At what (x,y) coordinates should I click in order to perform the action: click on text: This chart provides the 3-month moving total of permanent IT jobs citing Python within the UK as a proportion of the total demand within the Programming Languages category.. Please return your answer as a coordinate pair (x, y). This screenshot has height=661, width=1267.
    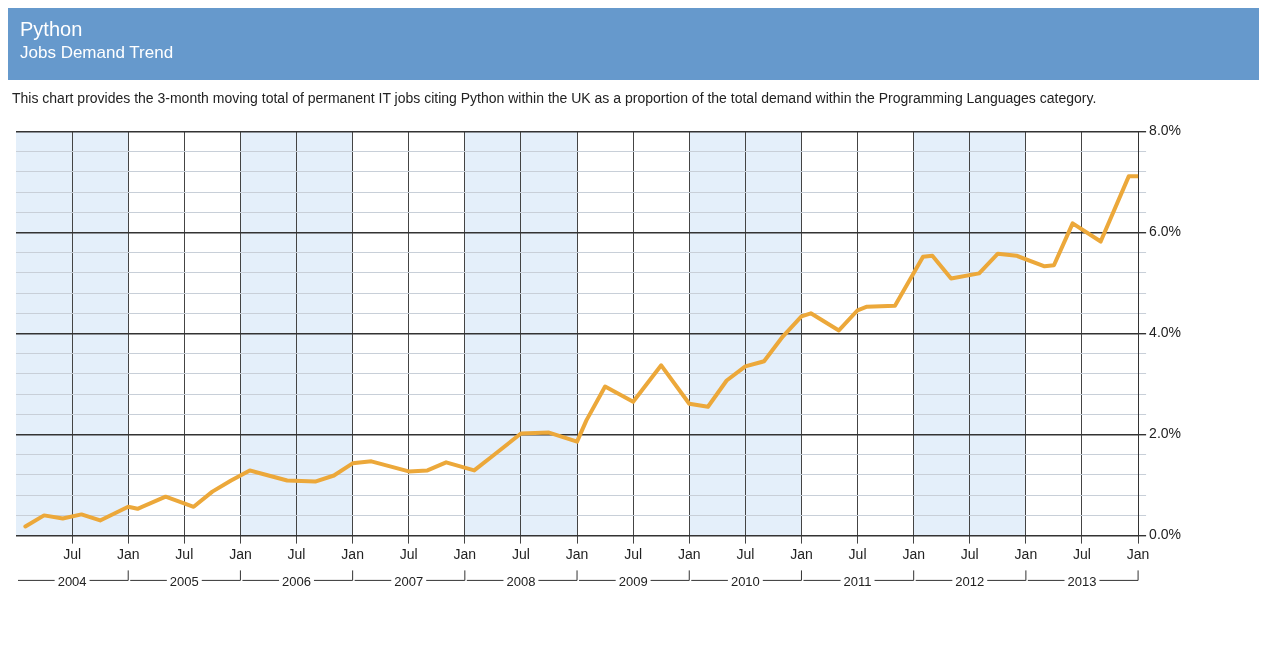
    Looking at the image, I should click on (555, 98).